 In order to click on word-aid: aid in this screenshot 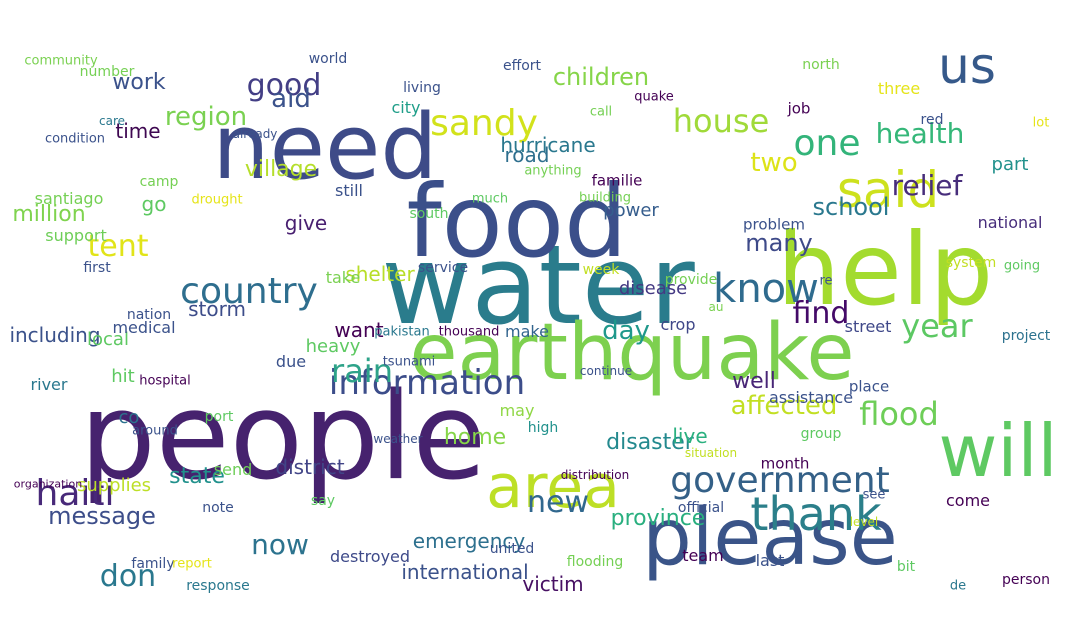, I will do `click(291, 99)`.